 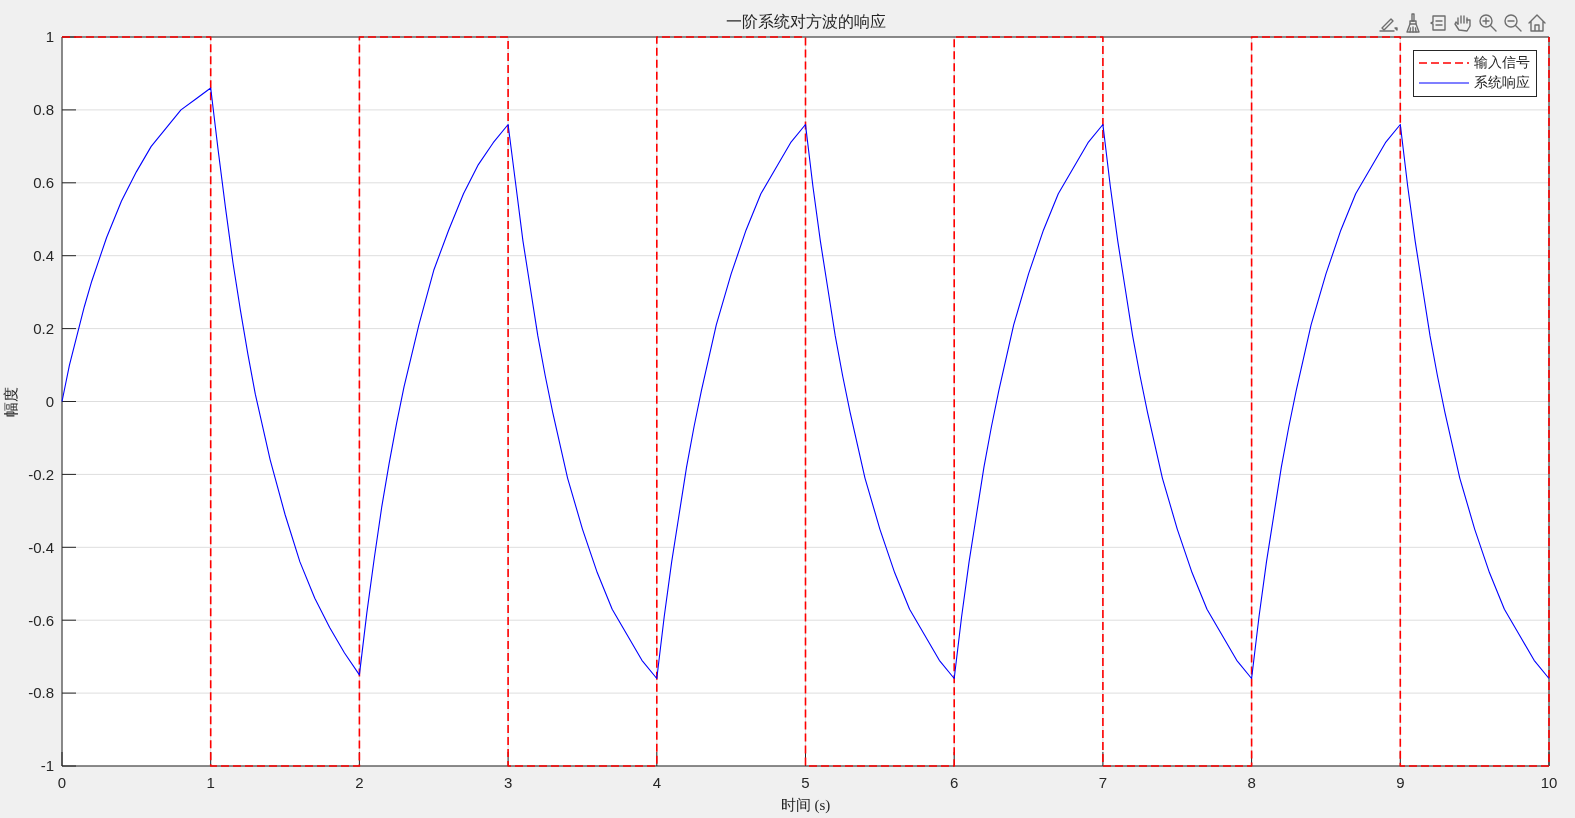 I want to click on x-tick-label: 8, so click(x=1251, y=782).